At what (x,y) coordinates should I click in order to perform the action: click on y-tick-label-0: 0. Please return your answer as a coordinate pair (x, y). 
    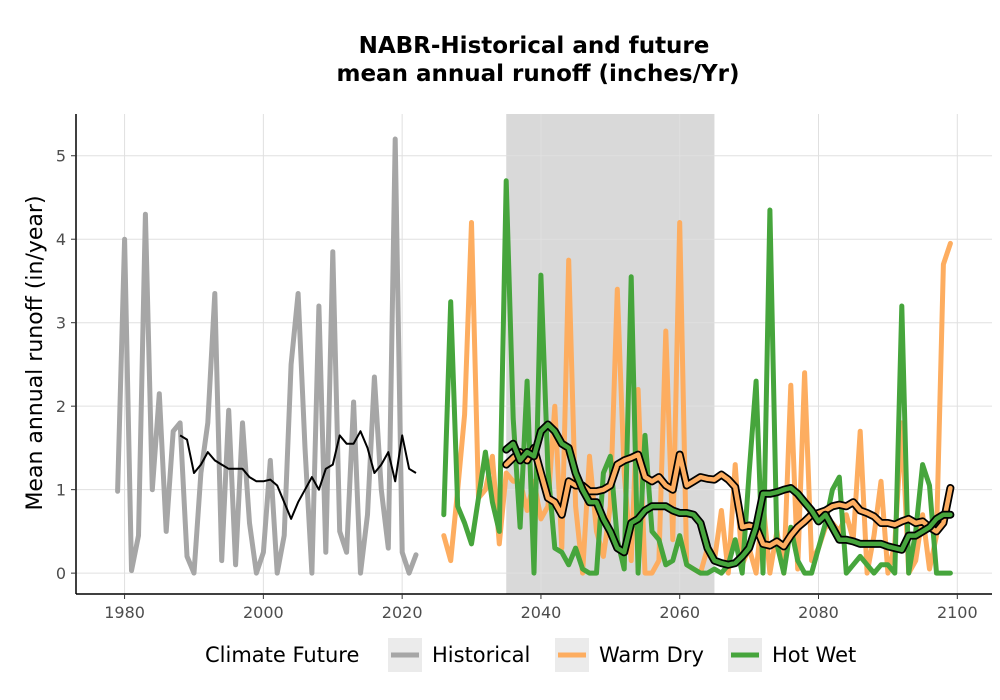
    Looking at the image, I should click on (61, 573).